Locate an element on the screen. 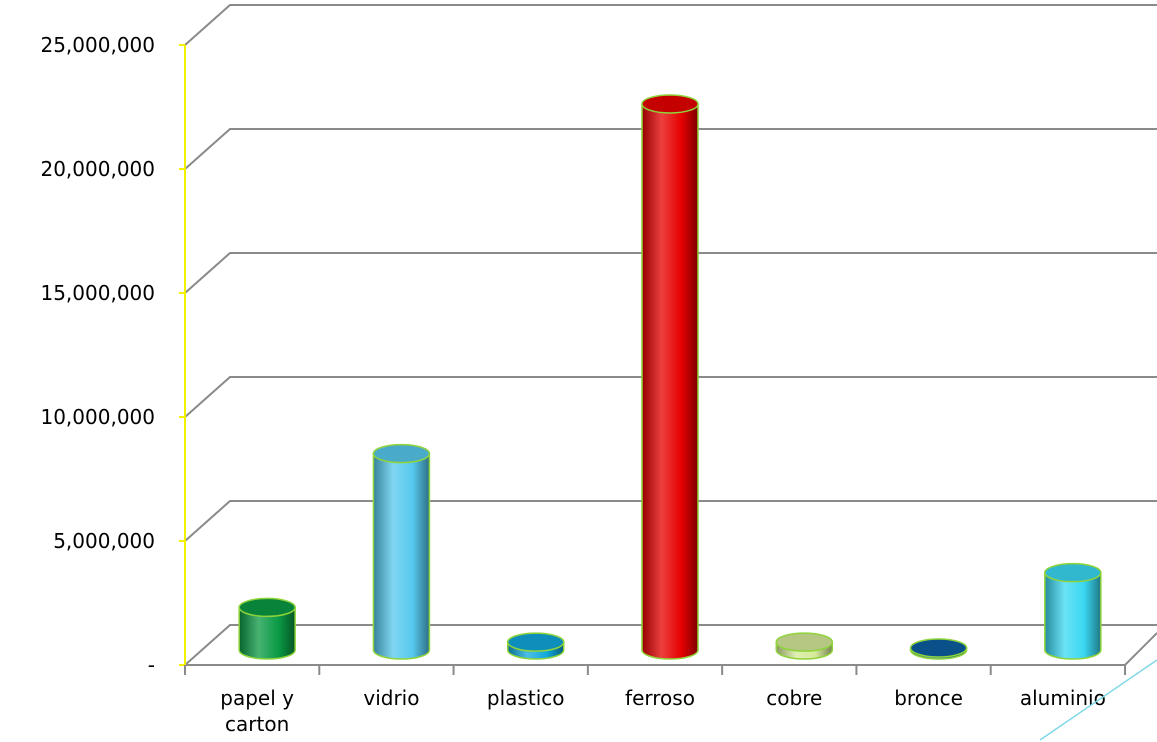  bar-bronce is located at coordinates (938, 649).